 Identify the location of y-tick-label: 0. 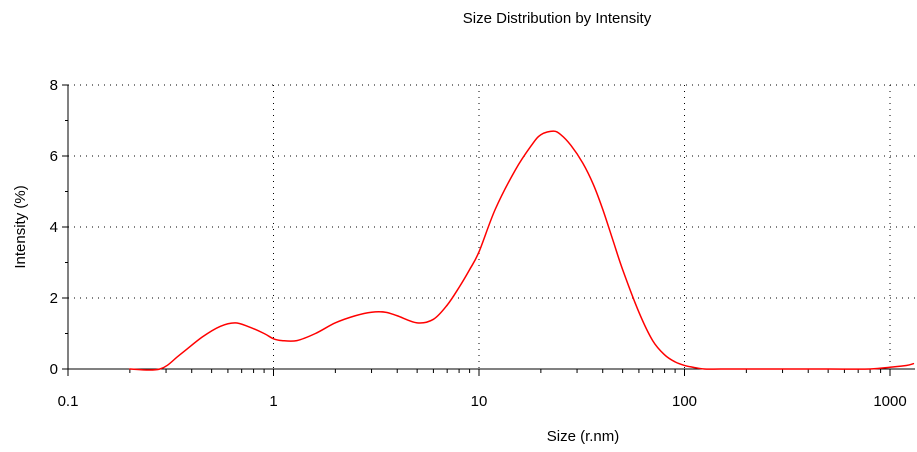
(54, 369).